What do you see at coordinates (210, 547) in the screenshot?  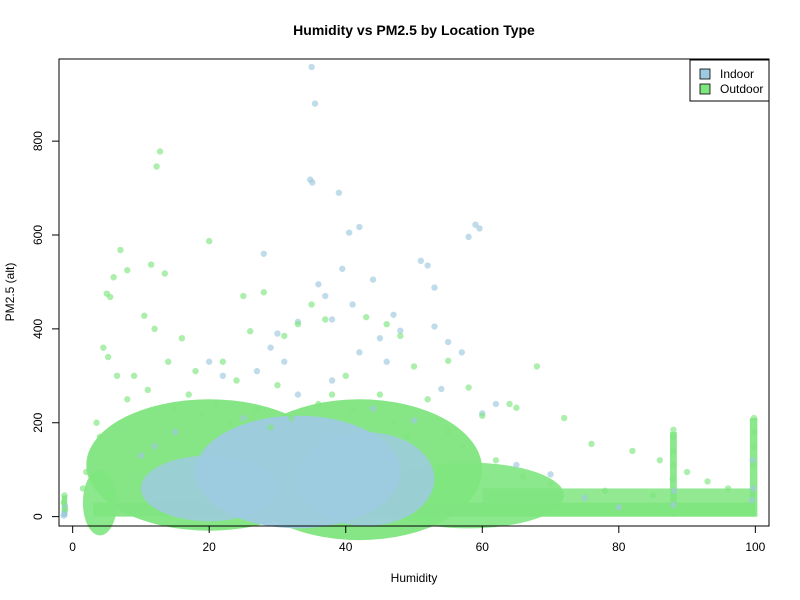 I see `x-tick-label: 20` at bounding box center [210, 547].